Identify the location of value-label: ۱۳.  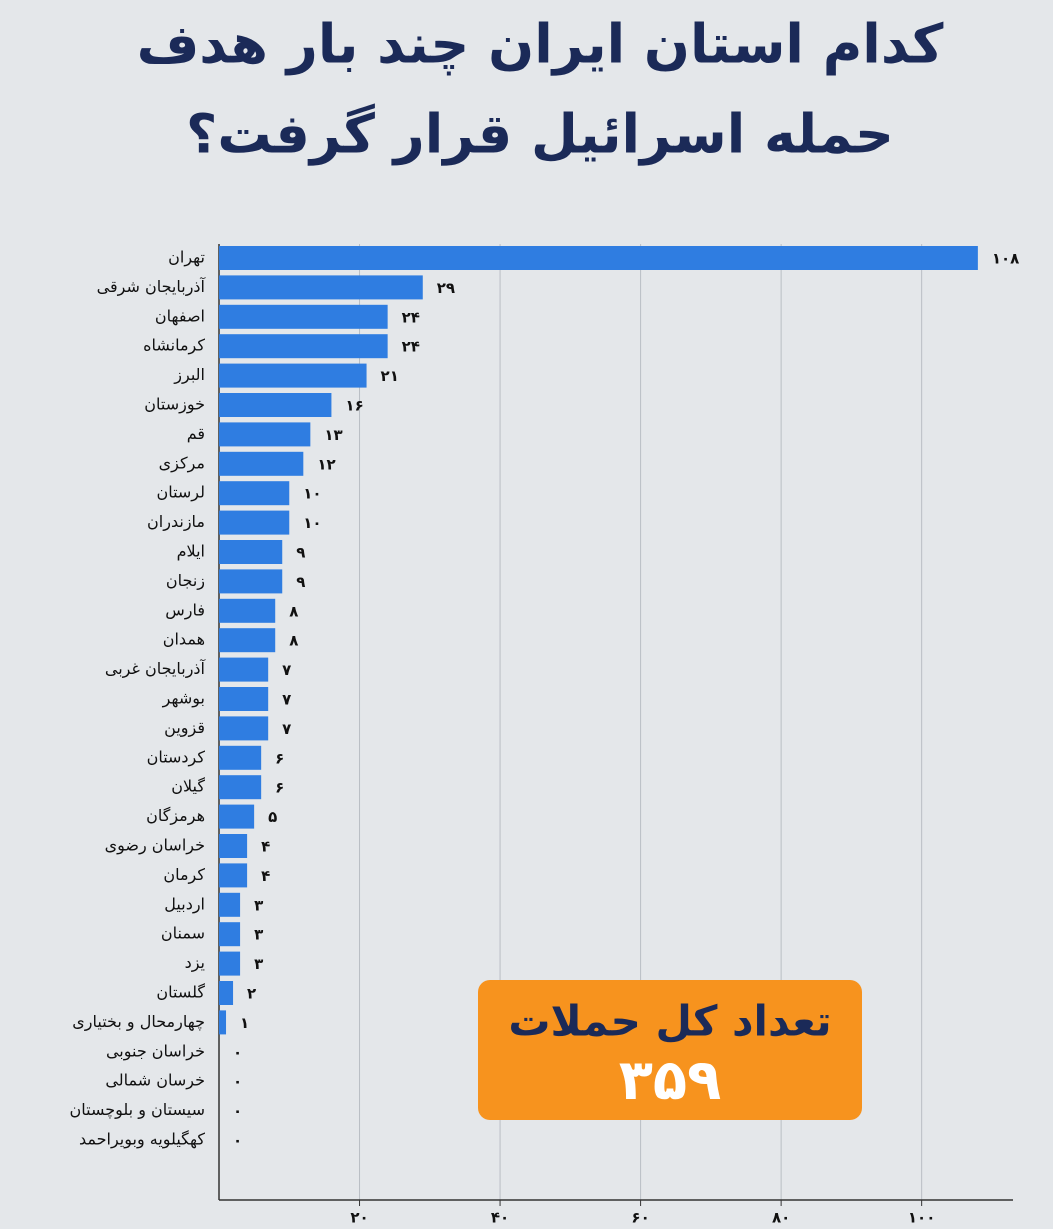
(333, 435).